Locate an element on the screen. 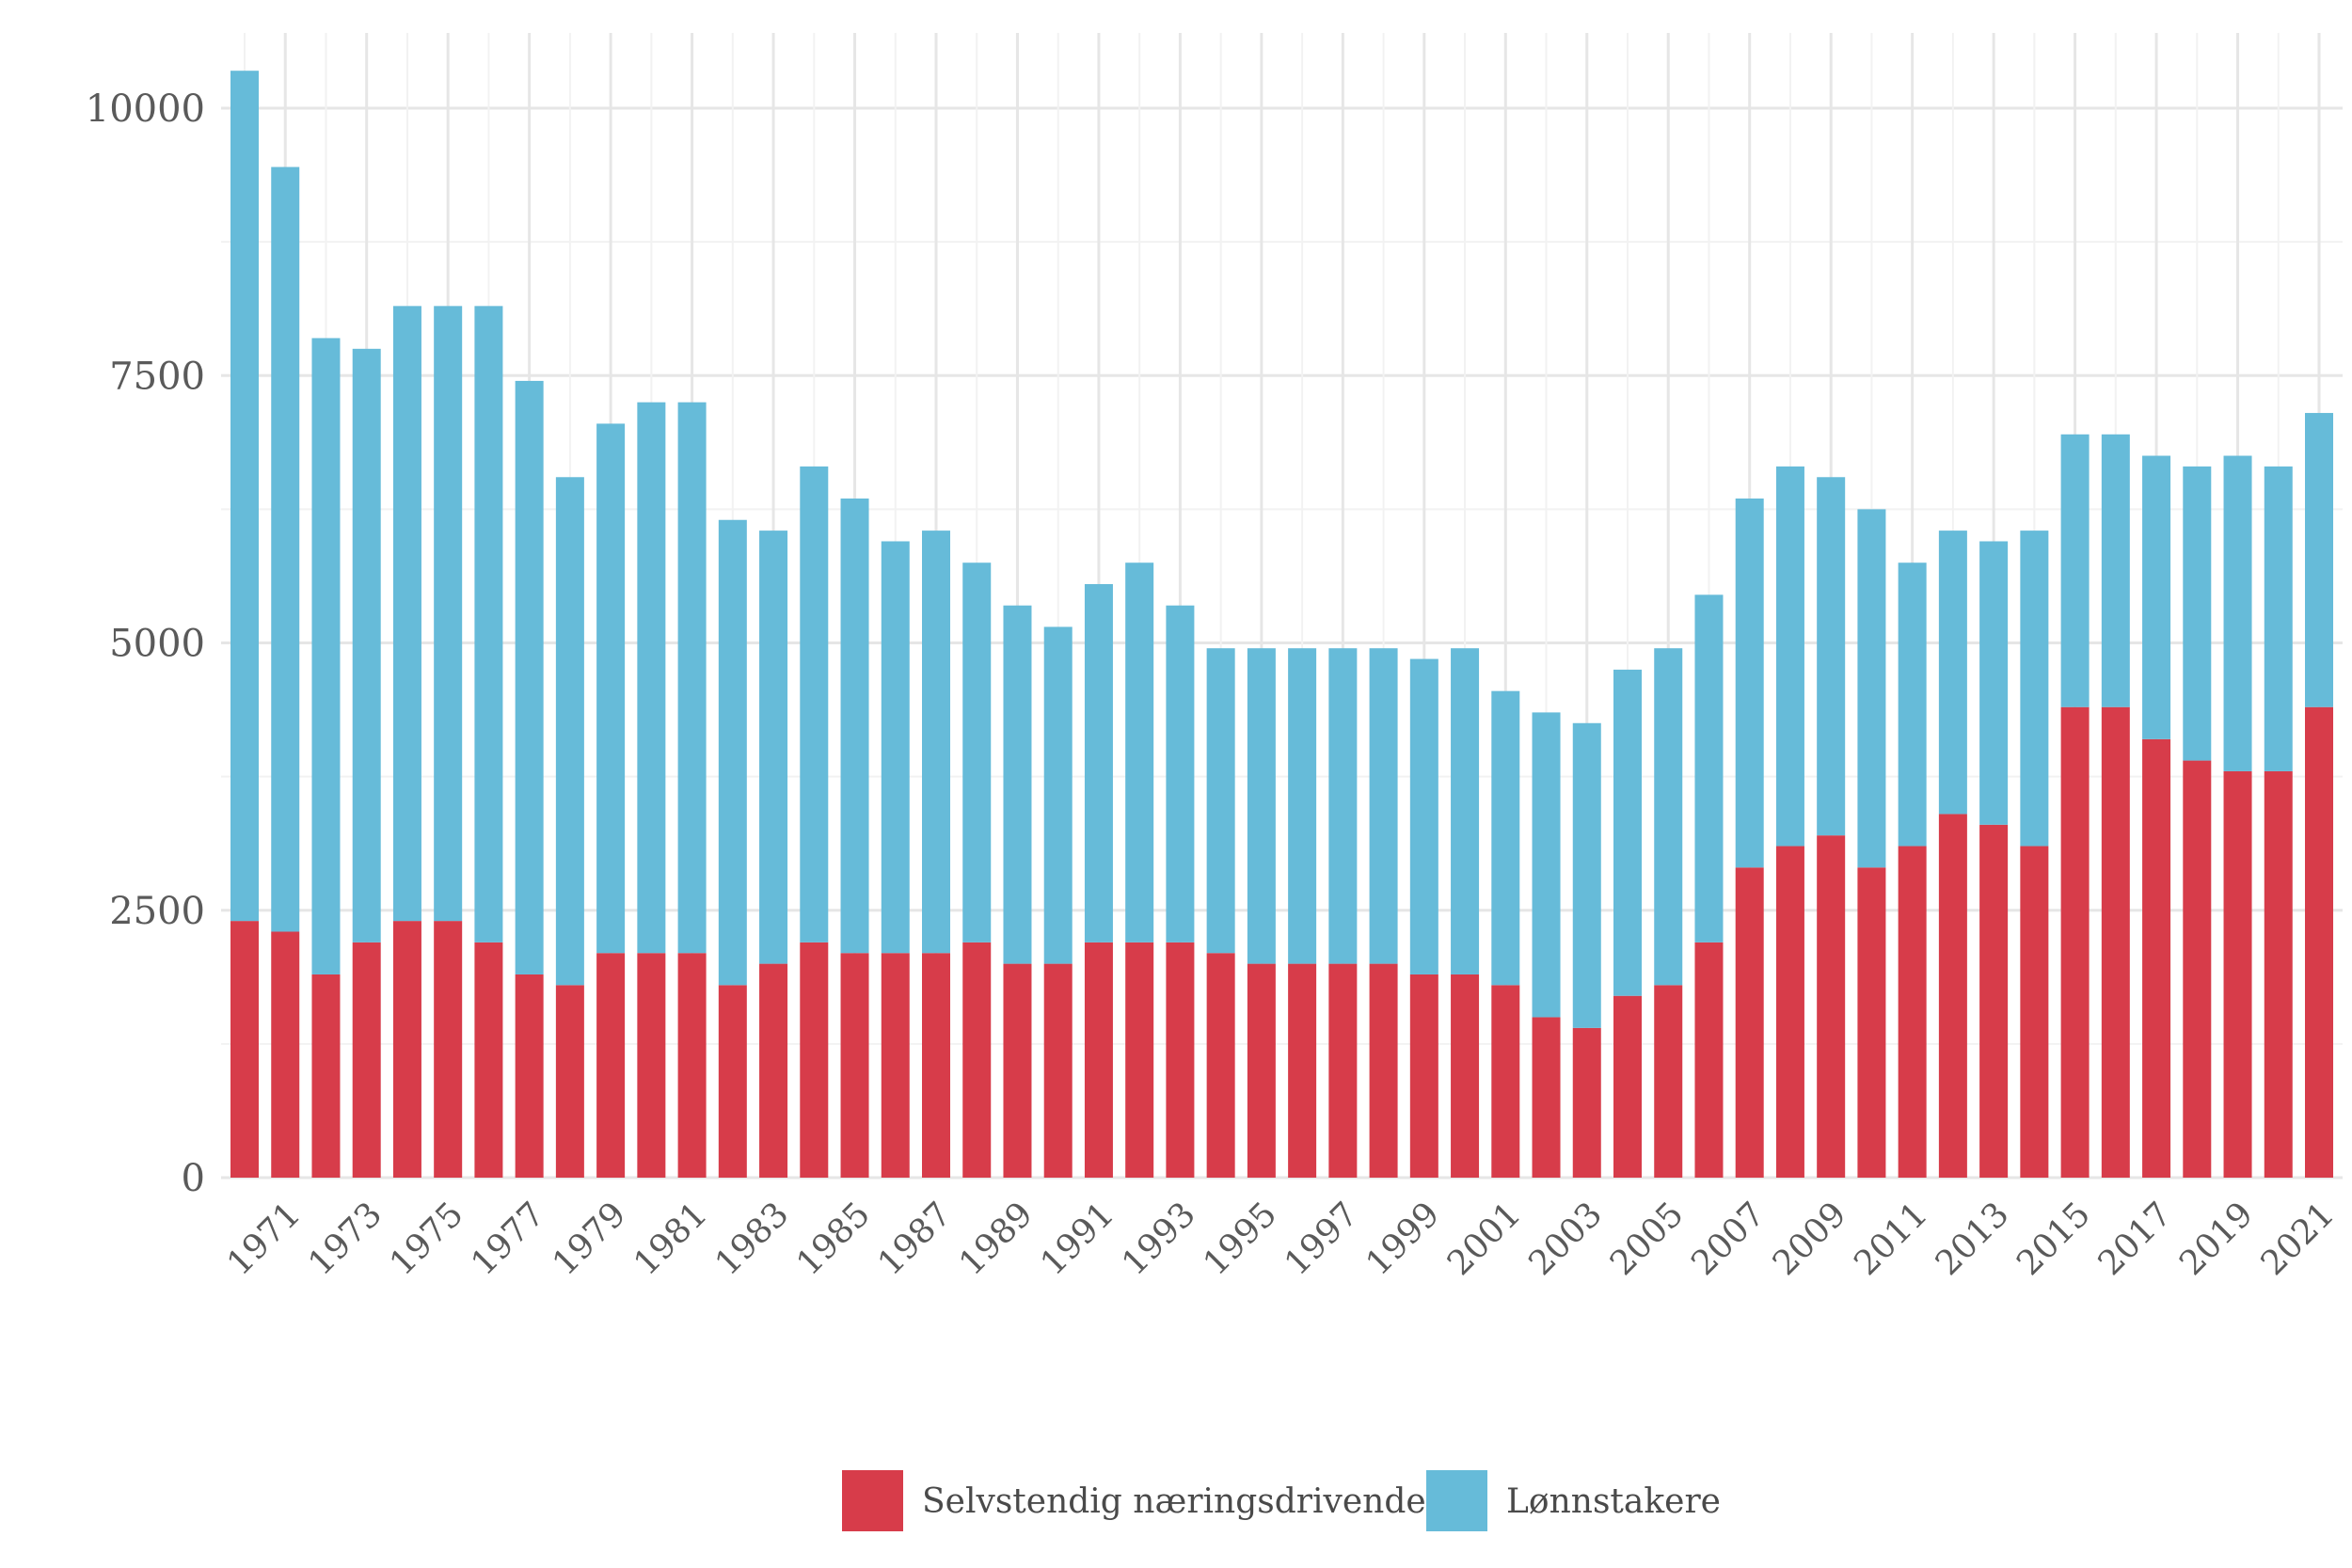  x-tick-label: 1981 is located at coordinates (671, 1239).